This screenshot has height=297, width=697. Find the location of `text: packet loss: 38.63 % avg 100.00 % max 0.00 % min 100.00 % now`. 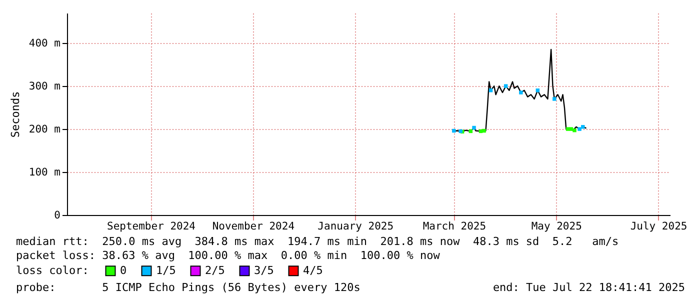

text: packet loss: 38.63 % avg 100.00 % max 0.00 % min 100.00 % now is located at coordinates (228, 255).